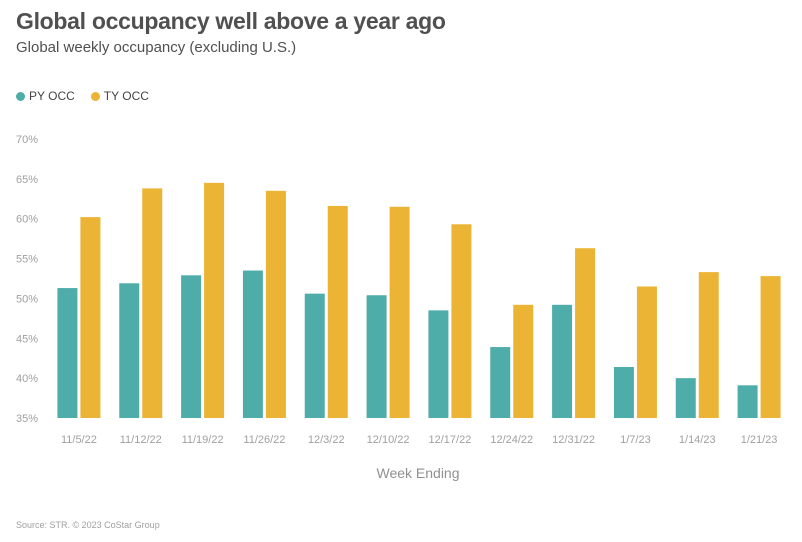 The height and width of the screenshot is (542, 802). Describe the element at coordinates (759, 440) in the screenshot. I see `x-tick-label: 1/21/23` at that location.